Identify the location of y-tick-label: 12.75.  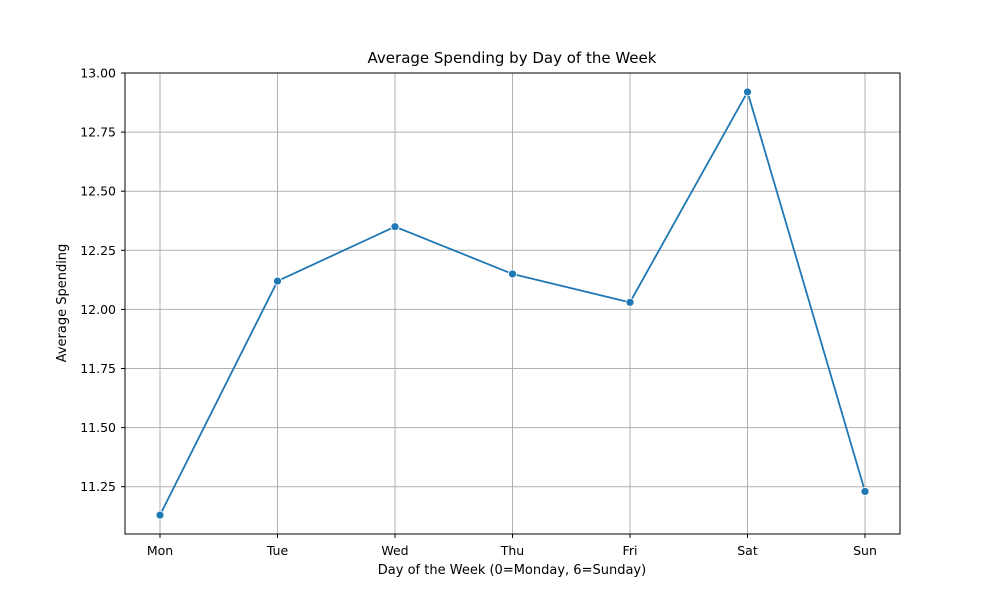
(98, 132).